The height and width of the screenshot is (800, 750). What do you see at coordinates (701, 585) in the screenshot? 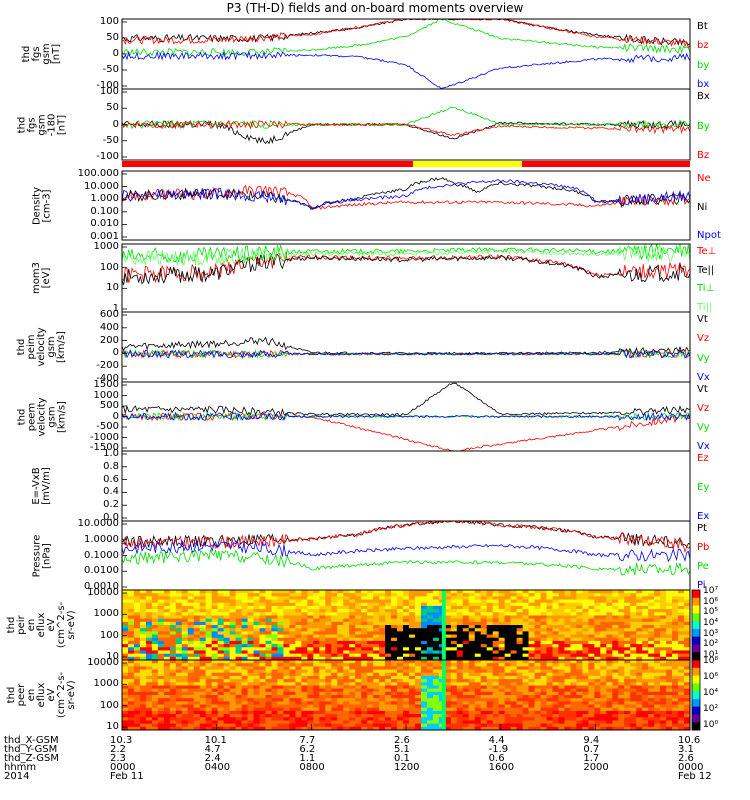
I see `legend-entry: Pi` at bounding box center [701, 585].